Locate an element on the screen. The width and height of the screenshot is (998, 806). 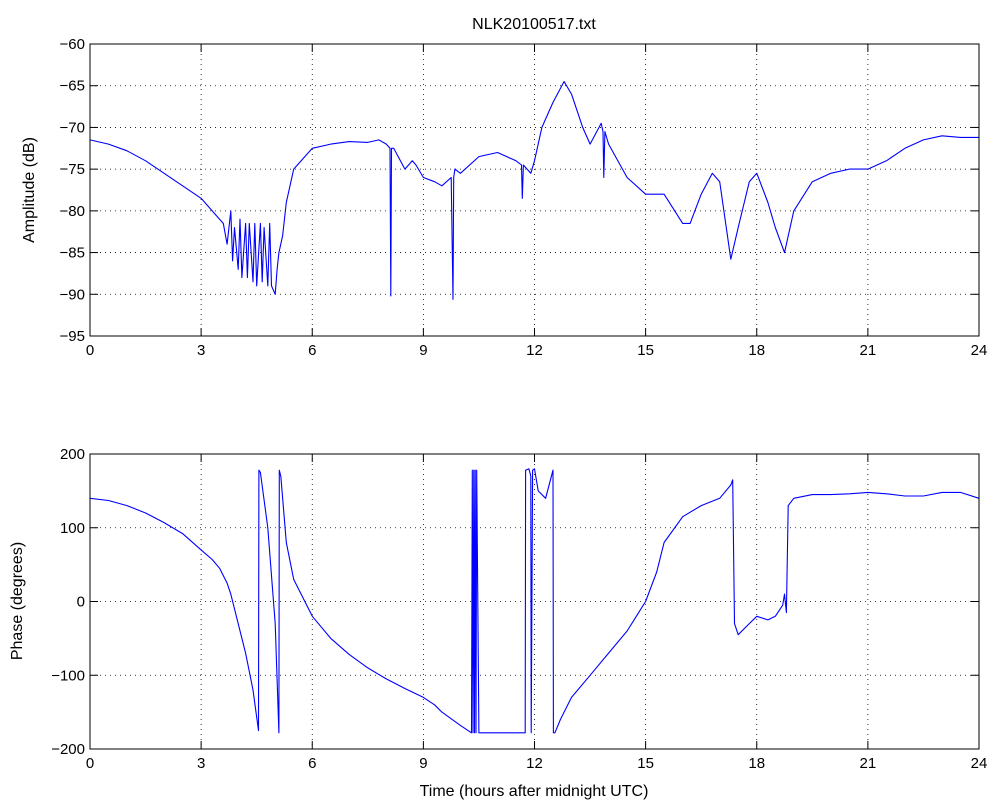
phase-y-tick-label: 200 is located at coordinates (72, 454).